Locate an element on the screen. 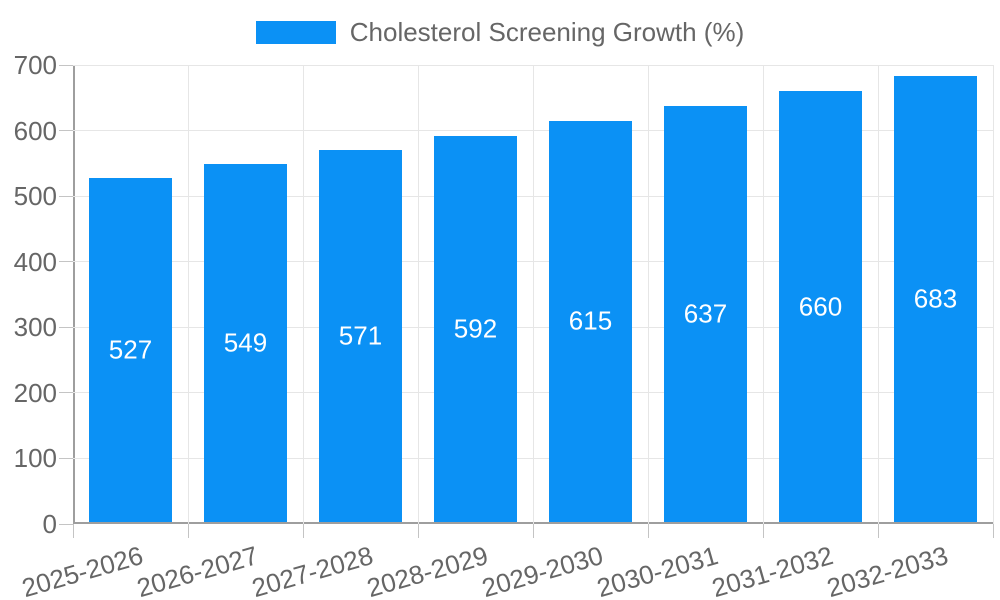 The width and height of the screenshot is (1000, 600). x-tick-label: 2031-2032 is located at coordinates (772, 570).